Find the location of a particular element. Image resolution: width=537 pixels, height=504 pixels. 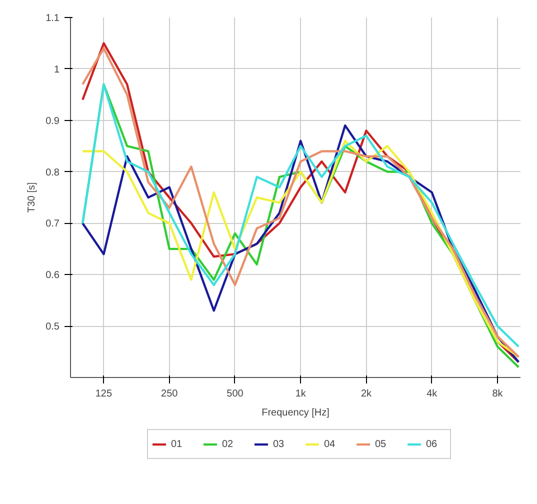

y-tick-label: 1 is located at coordinates (57, 70).